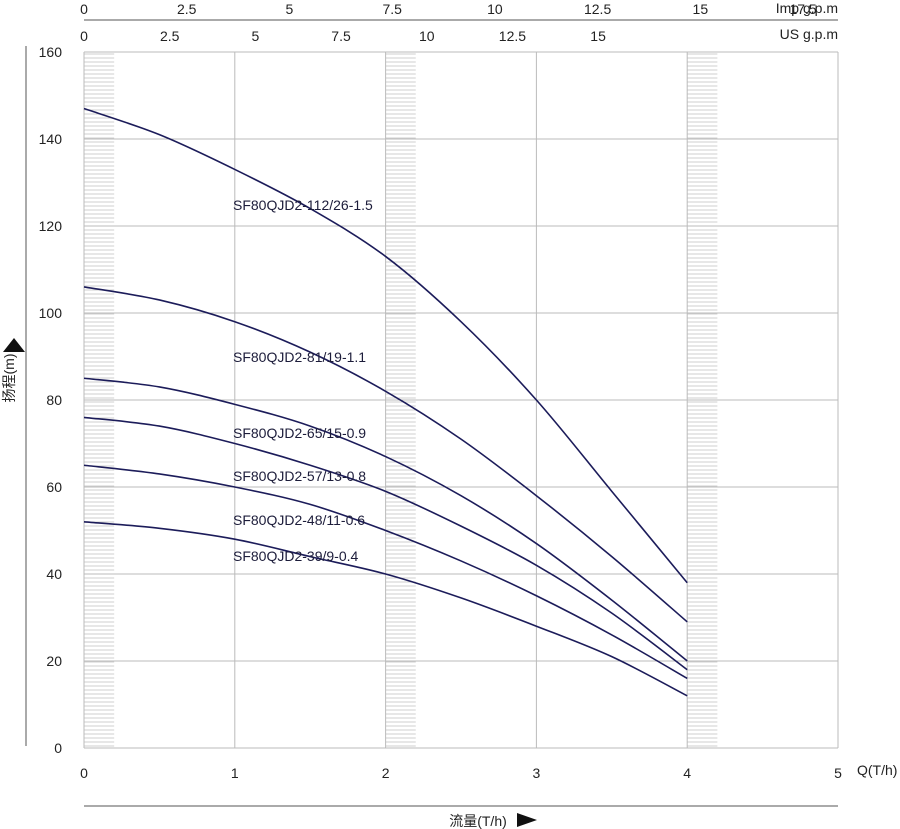  What do you see at coordinates (58, 748) in the screenshot?
I see `y-tick-label: 0` at bounding box center [58, 748].